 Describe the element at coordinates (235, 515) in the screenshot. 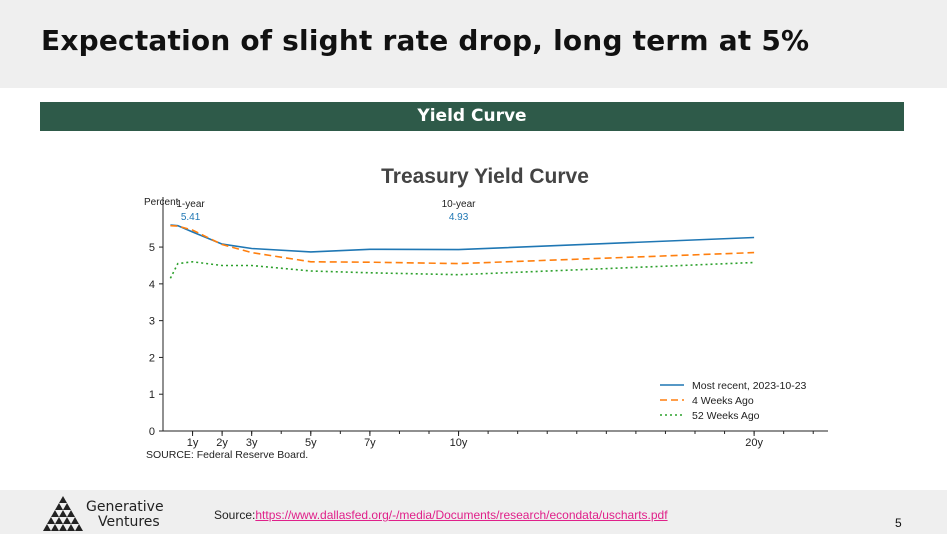

I see `source-prefix: Source:` at that location.